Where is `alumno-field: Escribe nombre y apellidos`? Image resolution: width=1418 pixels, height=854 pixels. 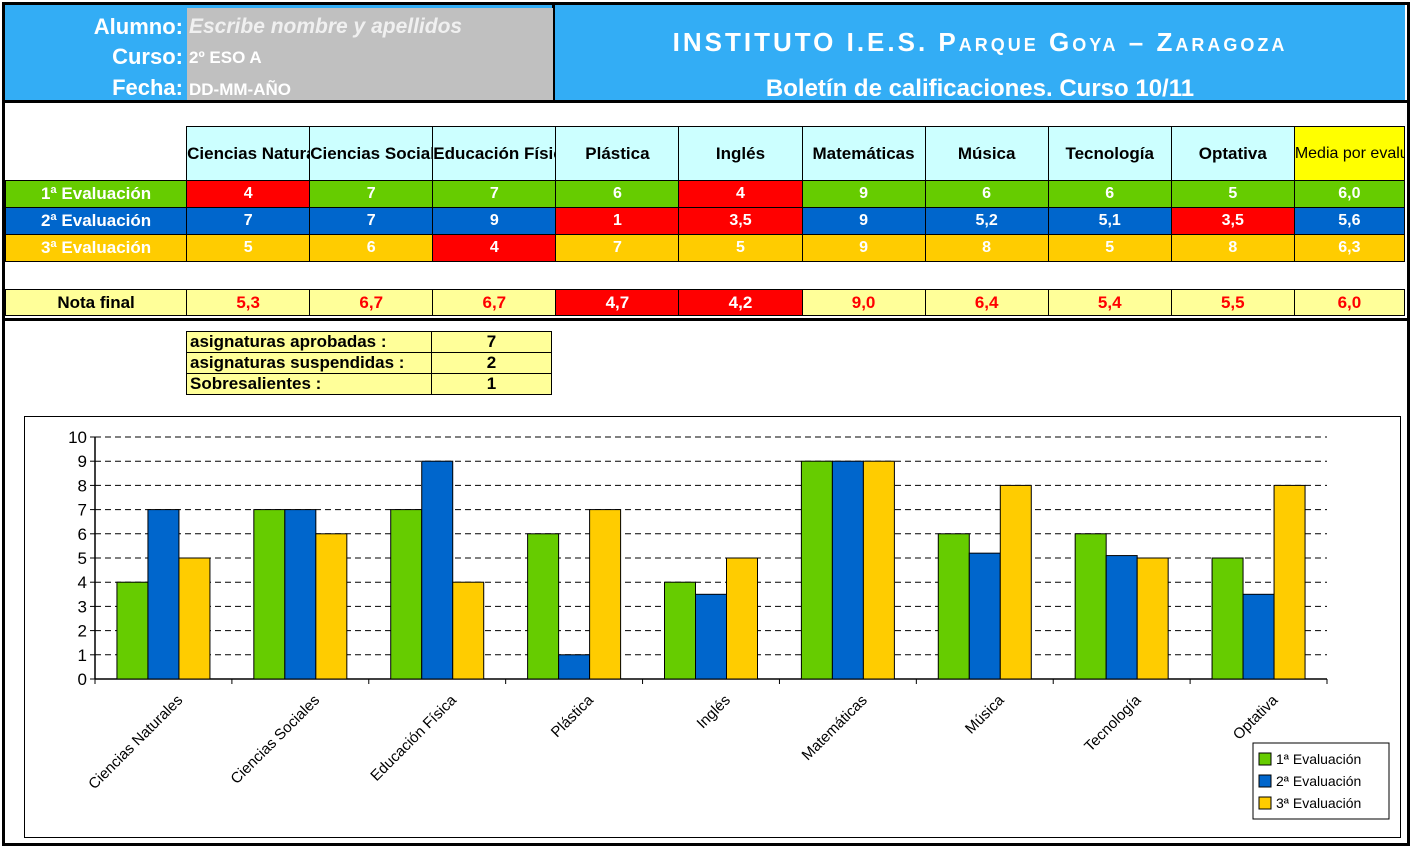
alumno-field: Escribe nombre y apellidos is located at coordinates (326, 26).